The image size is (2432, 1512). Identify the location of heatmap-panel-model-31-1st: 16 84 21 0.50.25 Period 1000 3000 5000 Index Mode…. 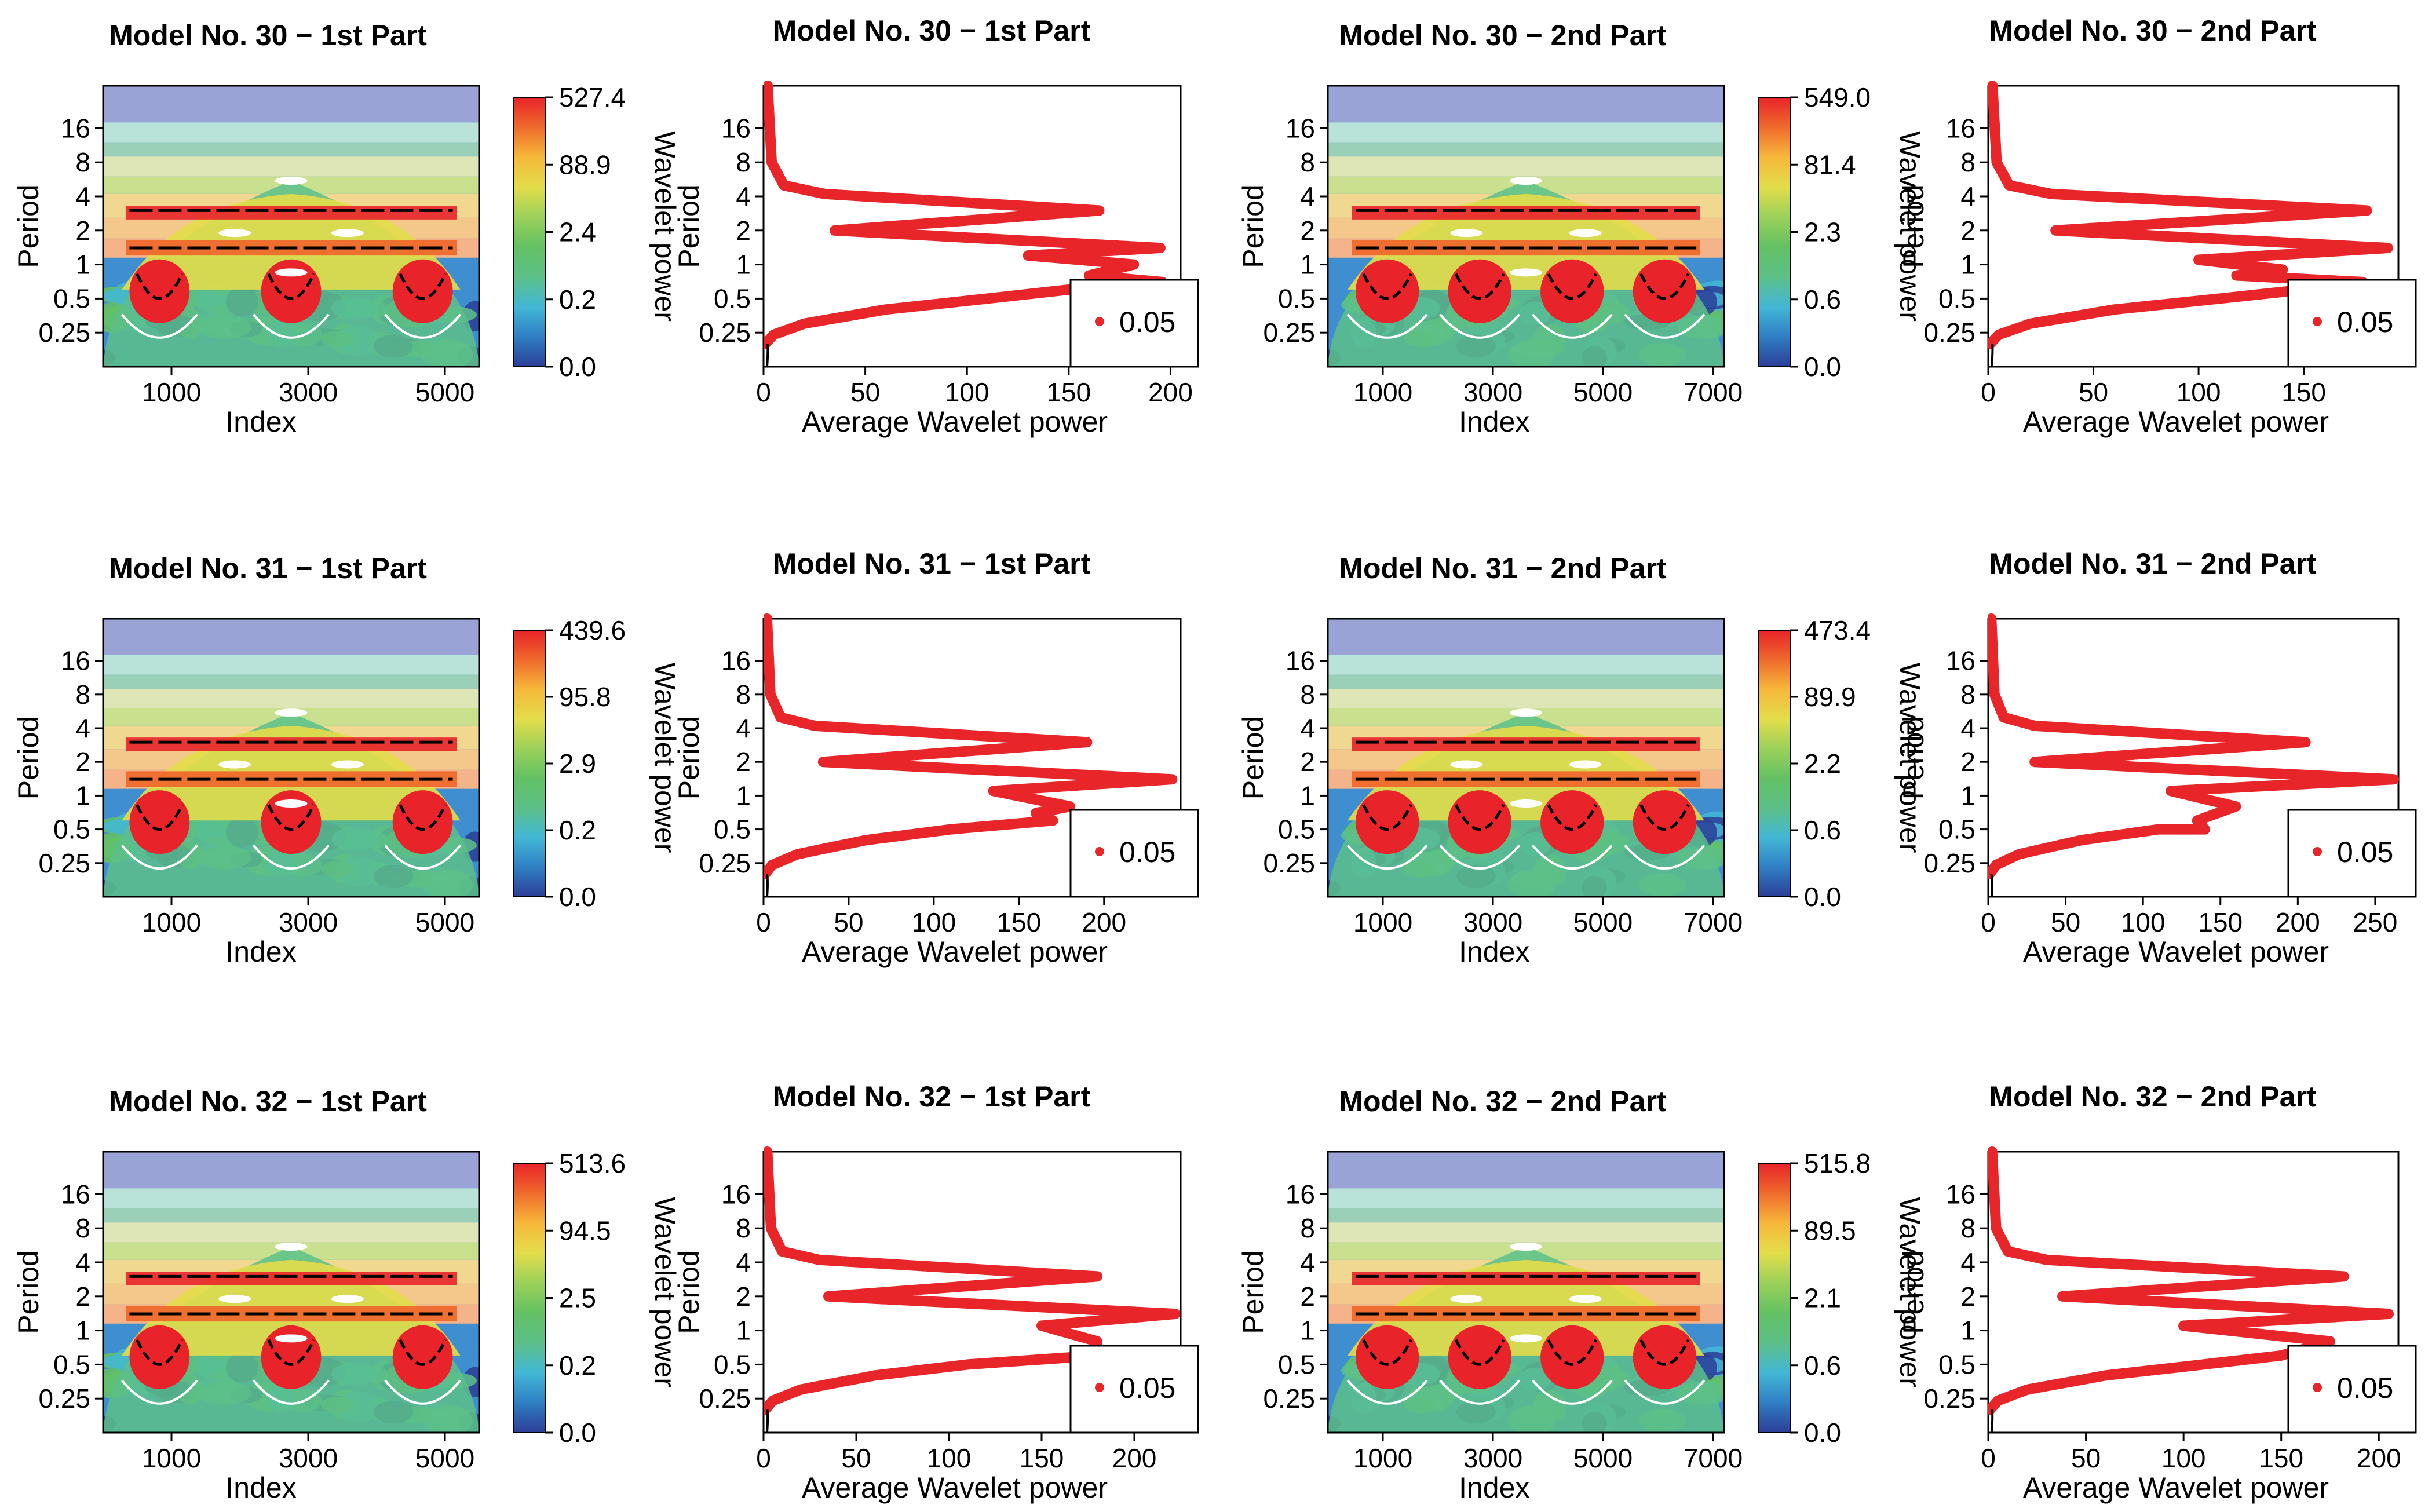
(346, 760).